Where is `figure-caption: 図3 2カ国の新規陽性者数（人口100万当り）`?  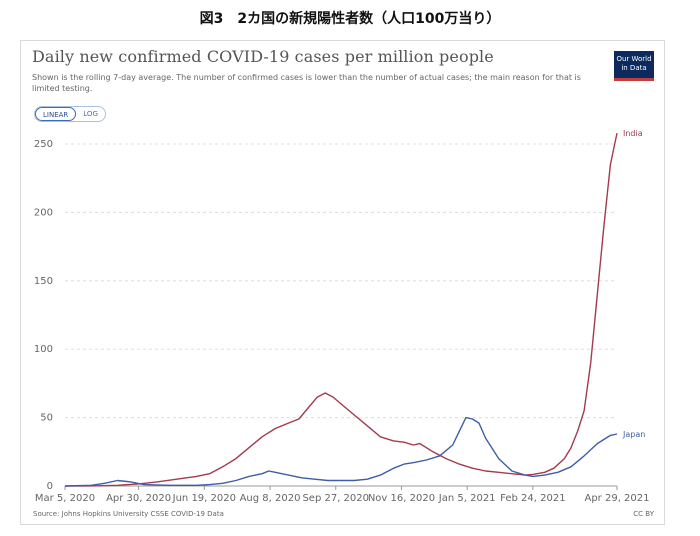 figure-caption: 図3 2カ国の新規陽性者数（人口100万当り） is located at coordinates (350, 19).